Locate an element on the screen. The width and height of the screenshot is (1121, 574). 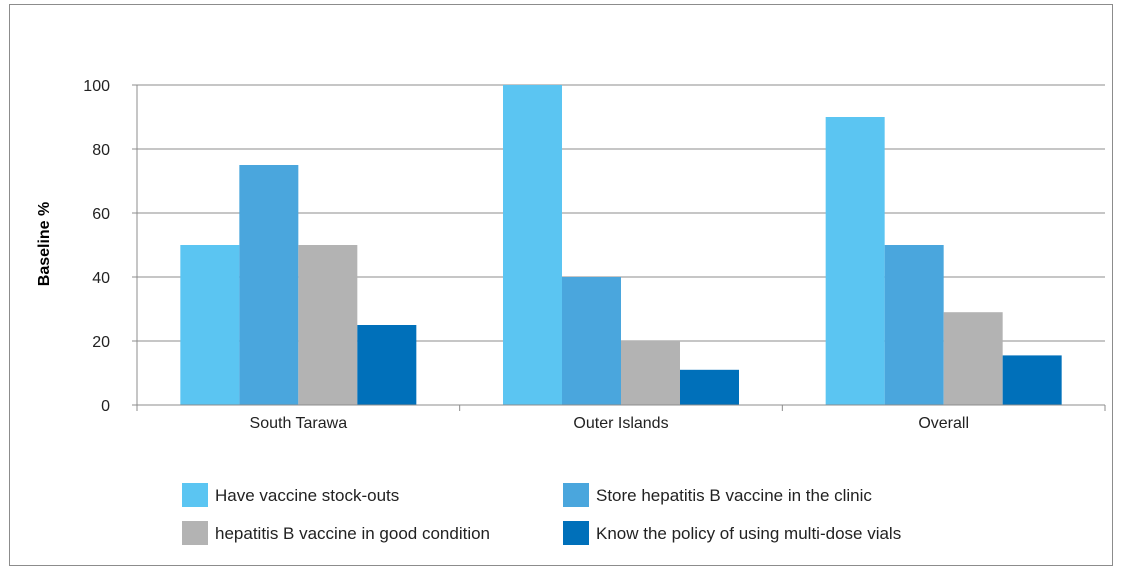
legend-label: Store hepatitis B vaccine in the clinic is located at coordinates (734, 495).